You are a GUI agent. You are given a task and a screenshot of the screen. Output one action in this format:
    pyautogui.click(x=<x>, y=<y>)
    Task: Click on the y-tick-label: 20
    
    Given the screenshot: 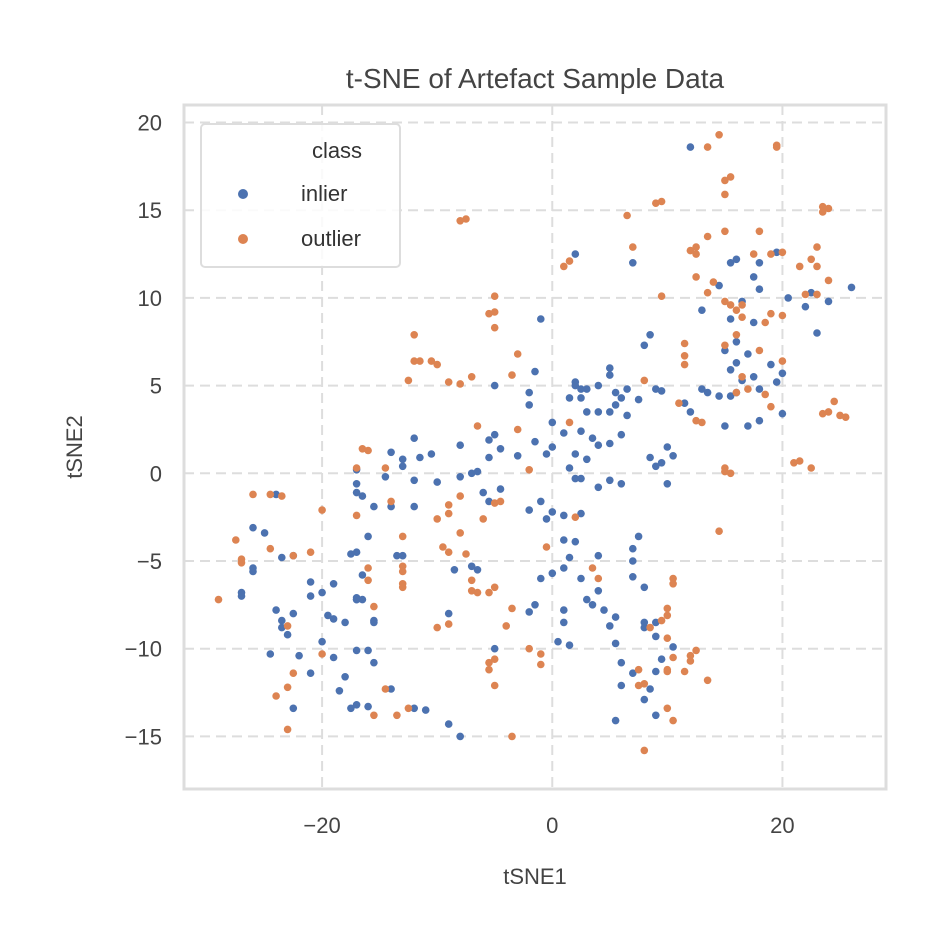 What is the action you would take?
    pyautogui.click(x=150, y=123)
    